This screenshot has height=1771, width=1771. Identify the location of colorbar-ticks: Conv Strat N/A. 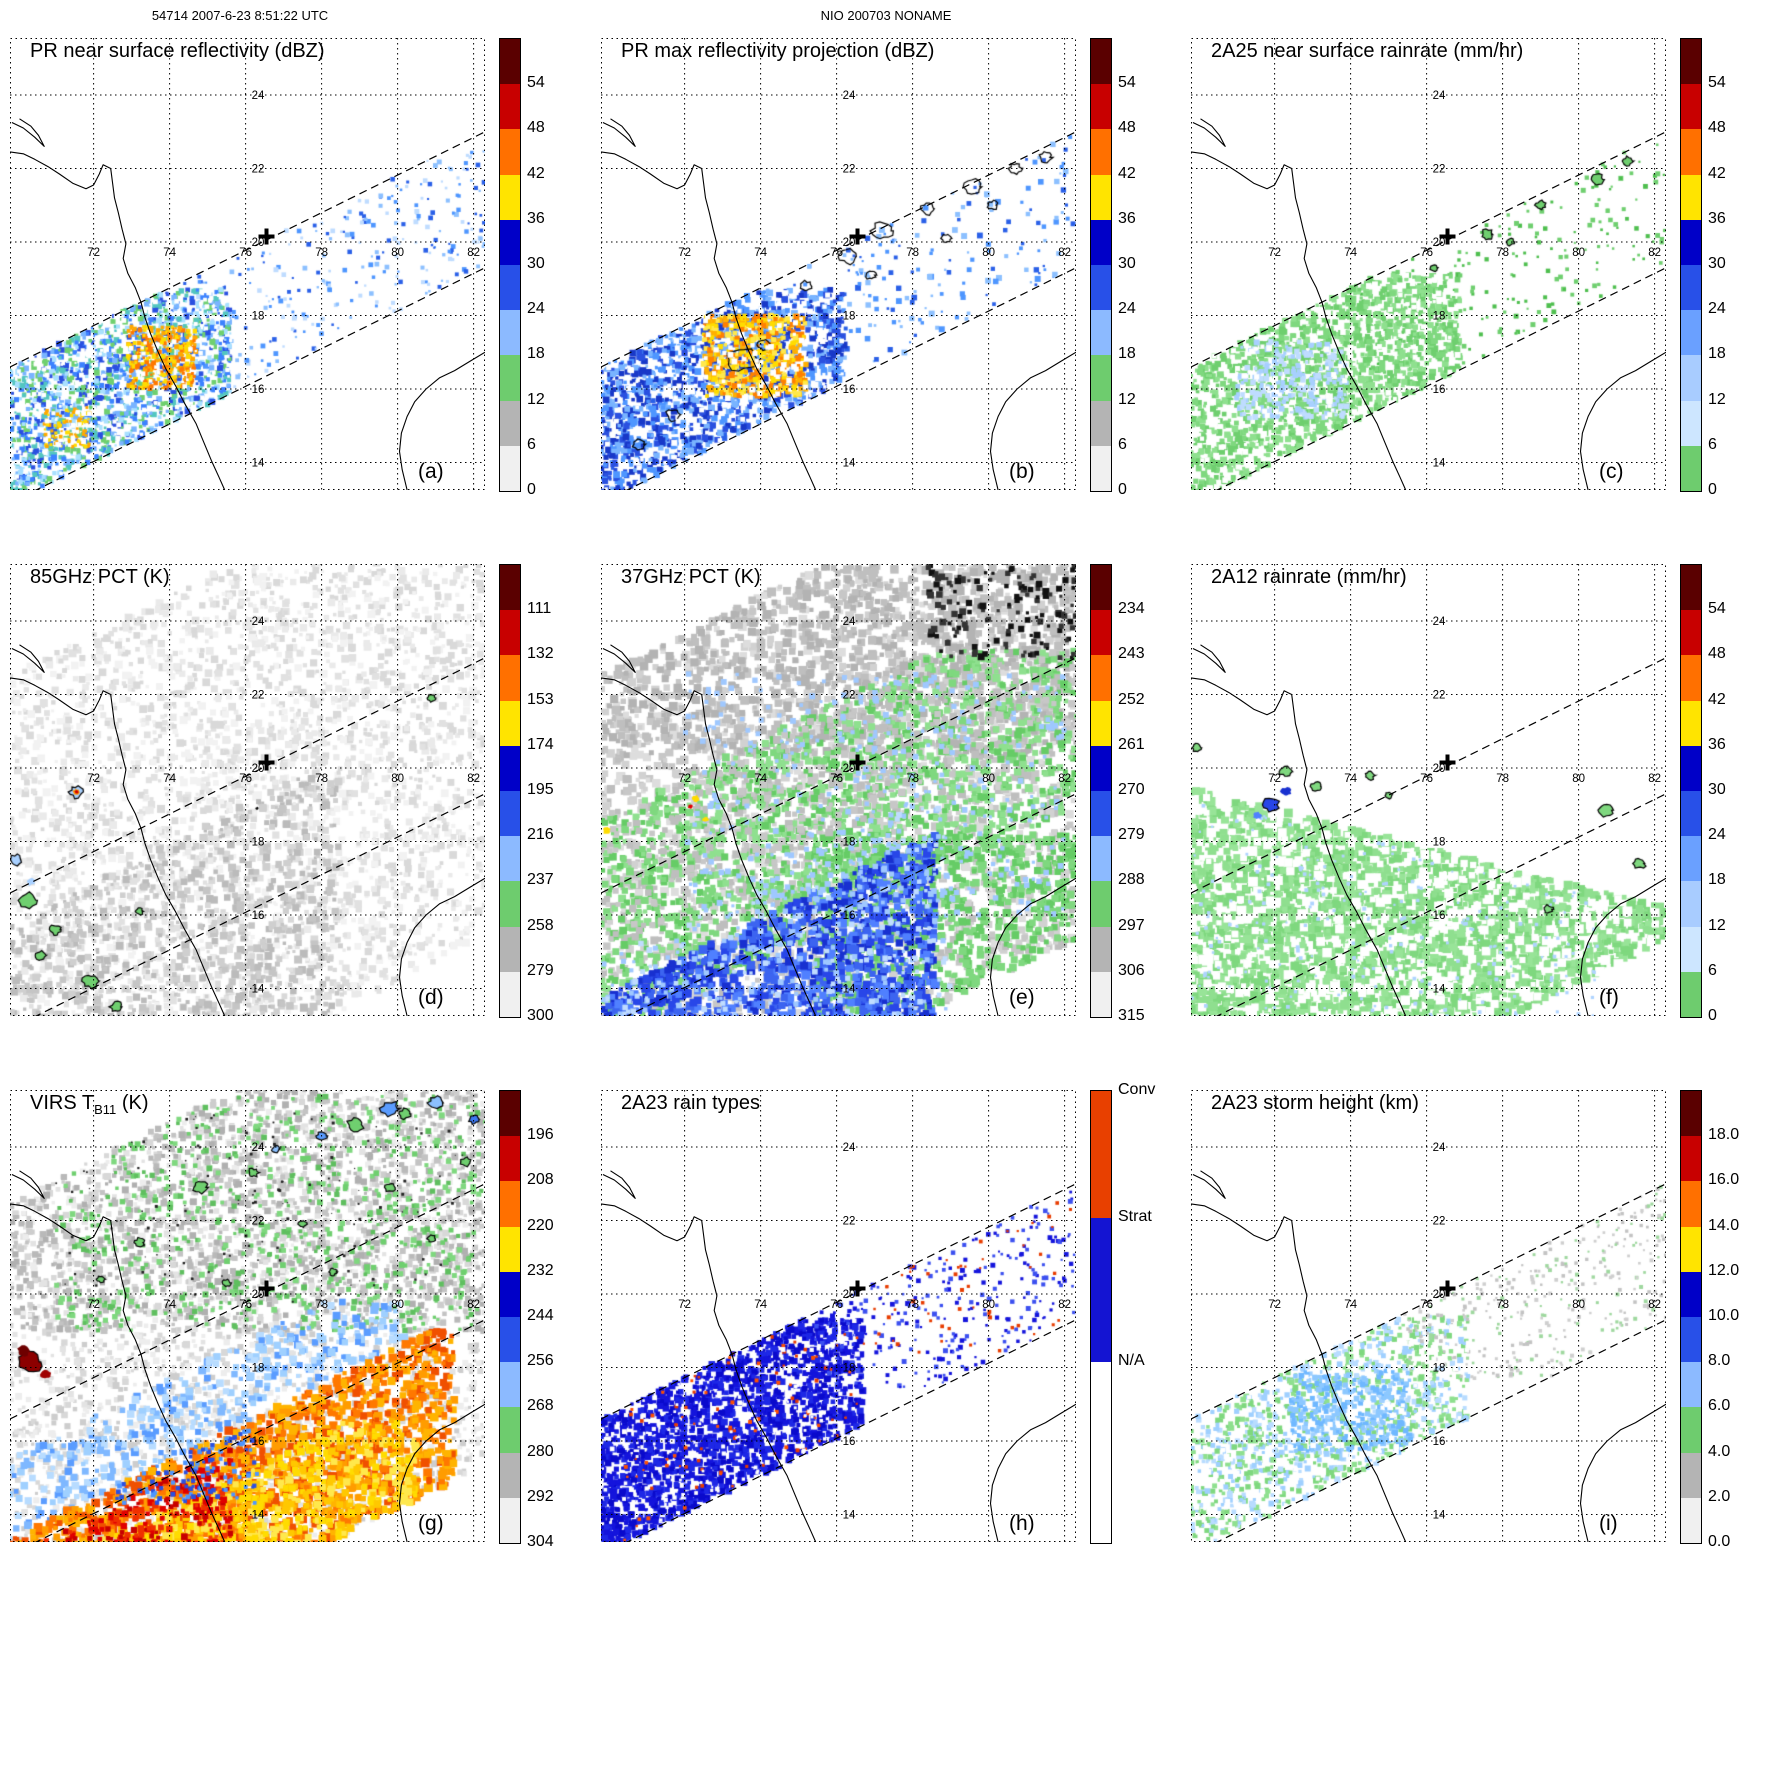
(1147, 1315).